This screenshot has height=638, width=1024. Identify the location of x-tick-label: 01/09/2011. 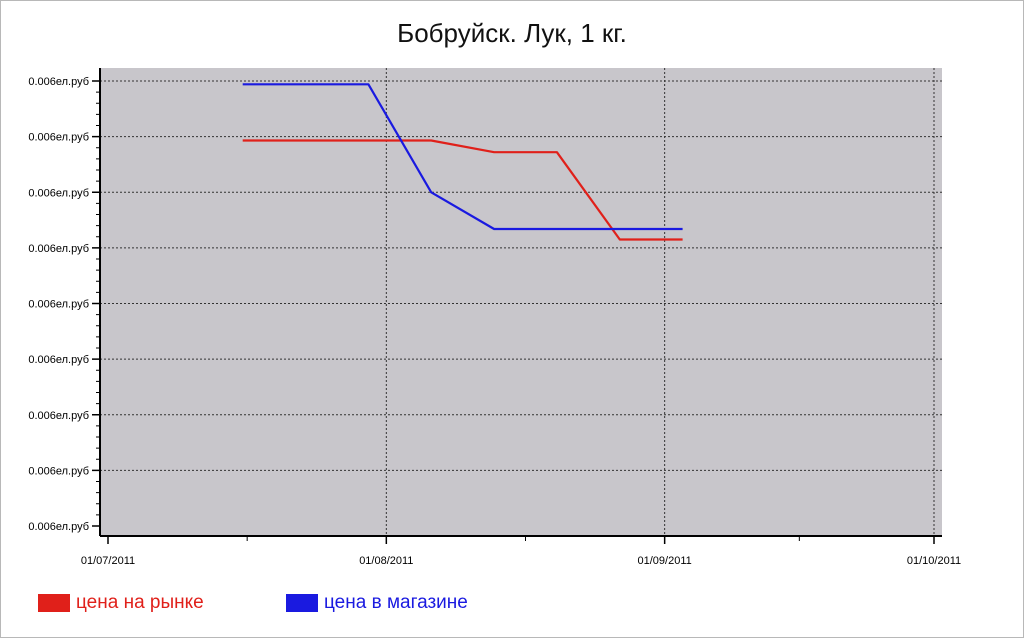
(665, 561).